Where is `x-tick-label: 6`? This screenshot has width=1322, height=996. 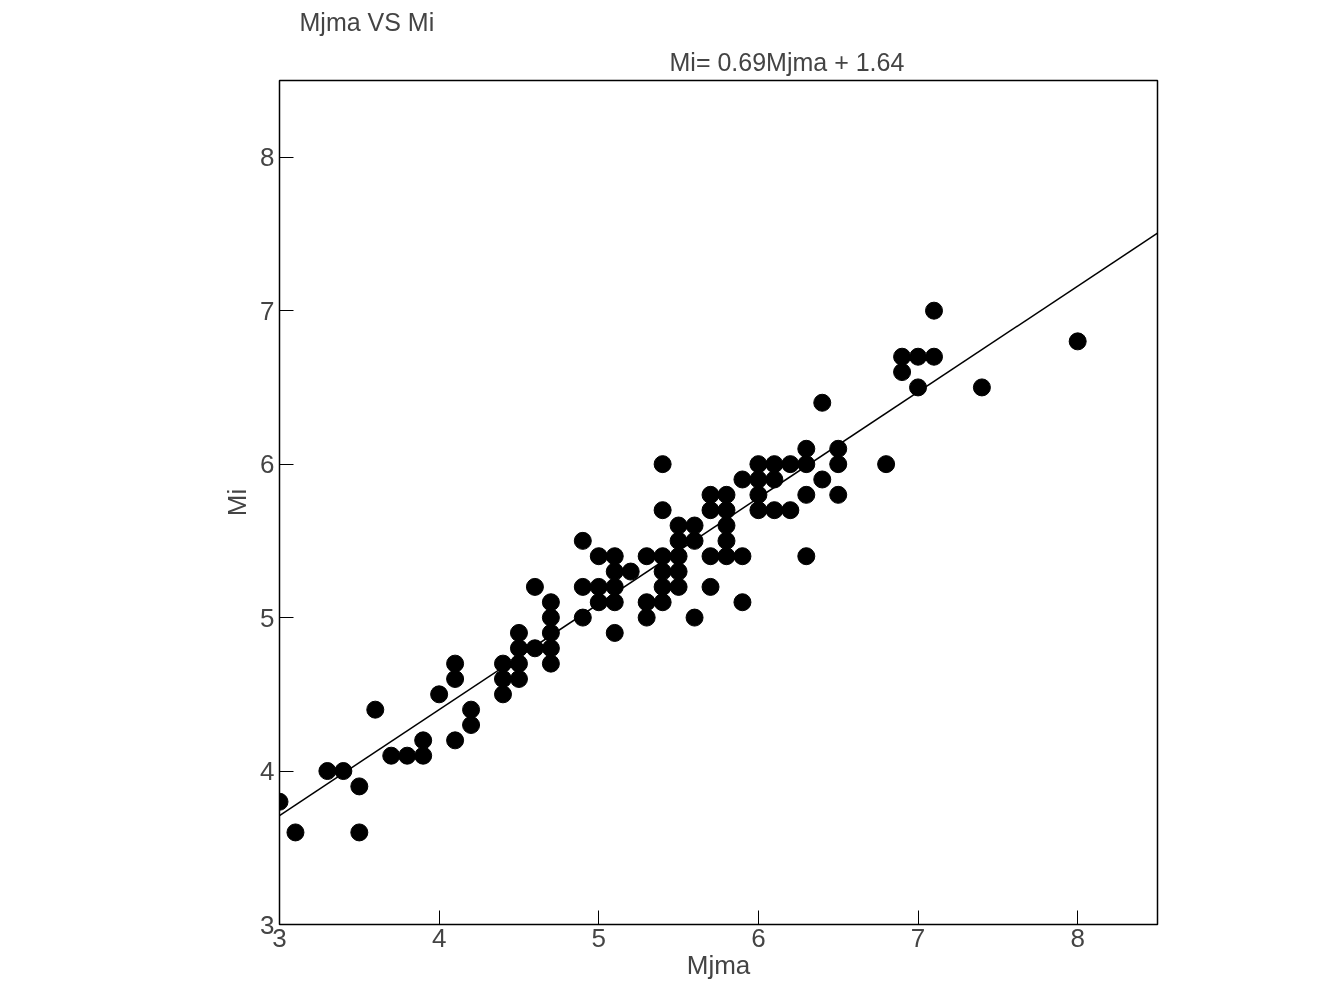 x-tick-label: 6 is located at coordinates (758, 937).